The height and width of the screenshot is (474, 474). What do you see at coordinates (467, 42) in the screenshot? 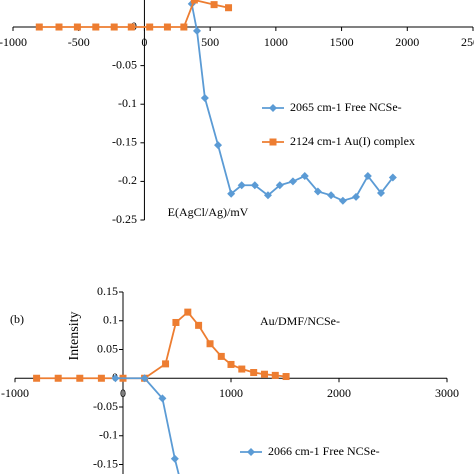
I see `x-tick-label: 2500` at bounding box center [467, 42].